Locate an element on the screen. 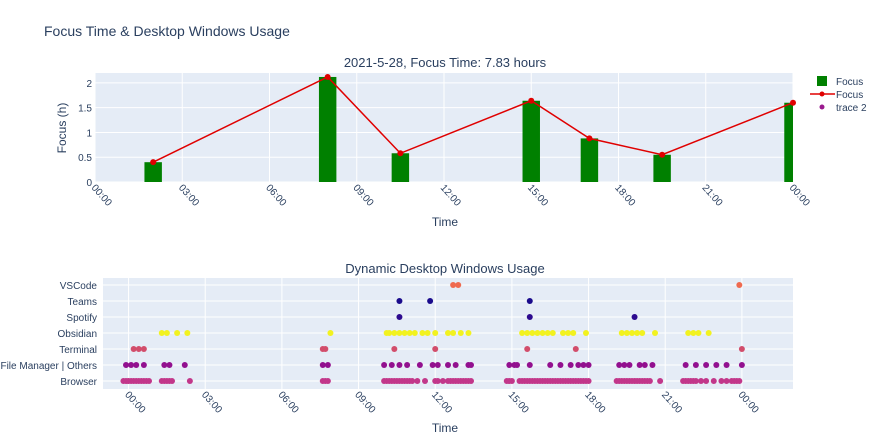  x-tick-label: 15:00 is located at coordinates (518, 403).